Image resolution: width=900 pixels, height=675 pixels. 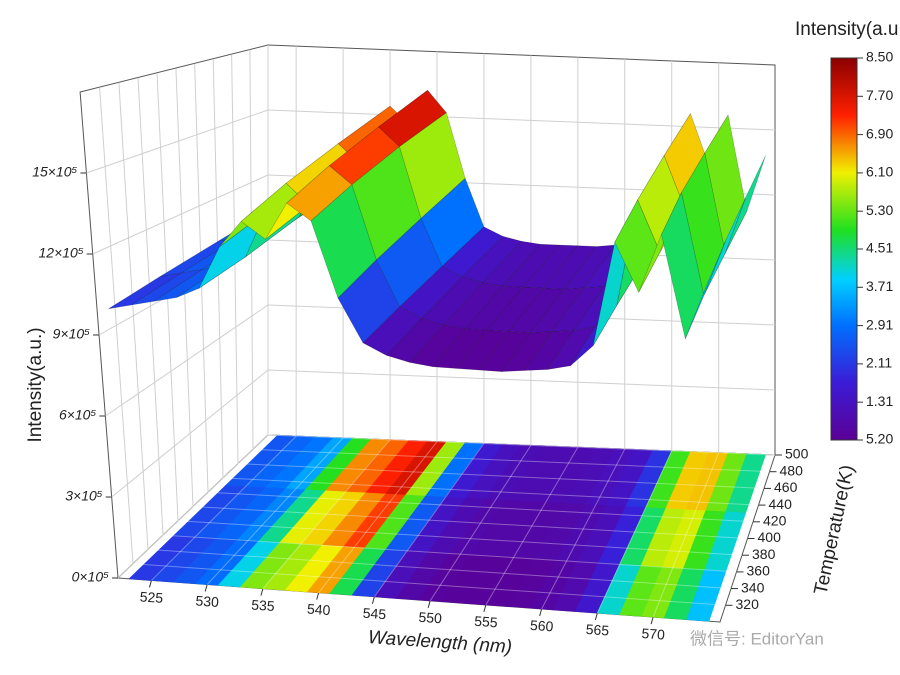 What do you see at coordinates (374, 614) in the screenshot?
I see `x-tick-label: 545` at bounding box center [374, 614].